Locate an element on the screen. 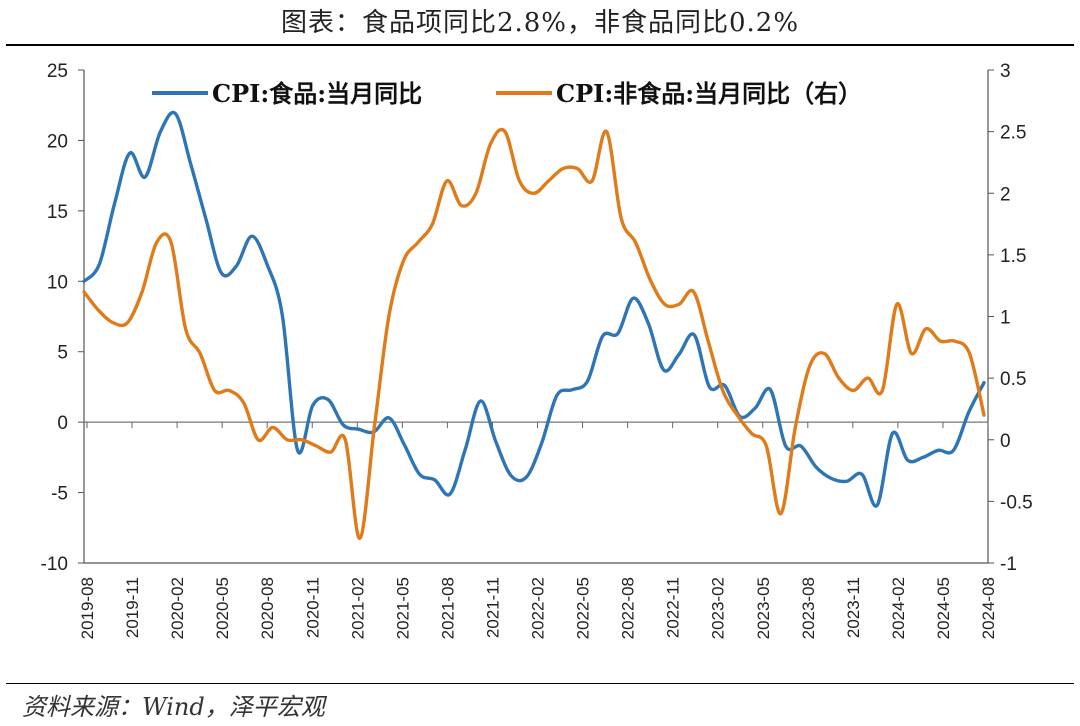 The width and height of the screenshot is (1080, 726). right-y-tick-label: 0 is located at coordinates (1005, 441).